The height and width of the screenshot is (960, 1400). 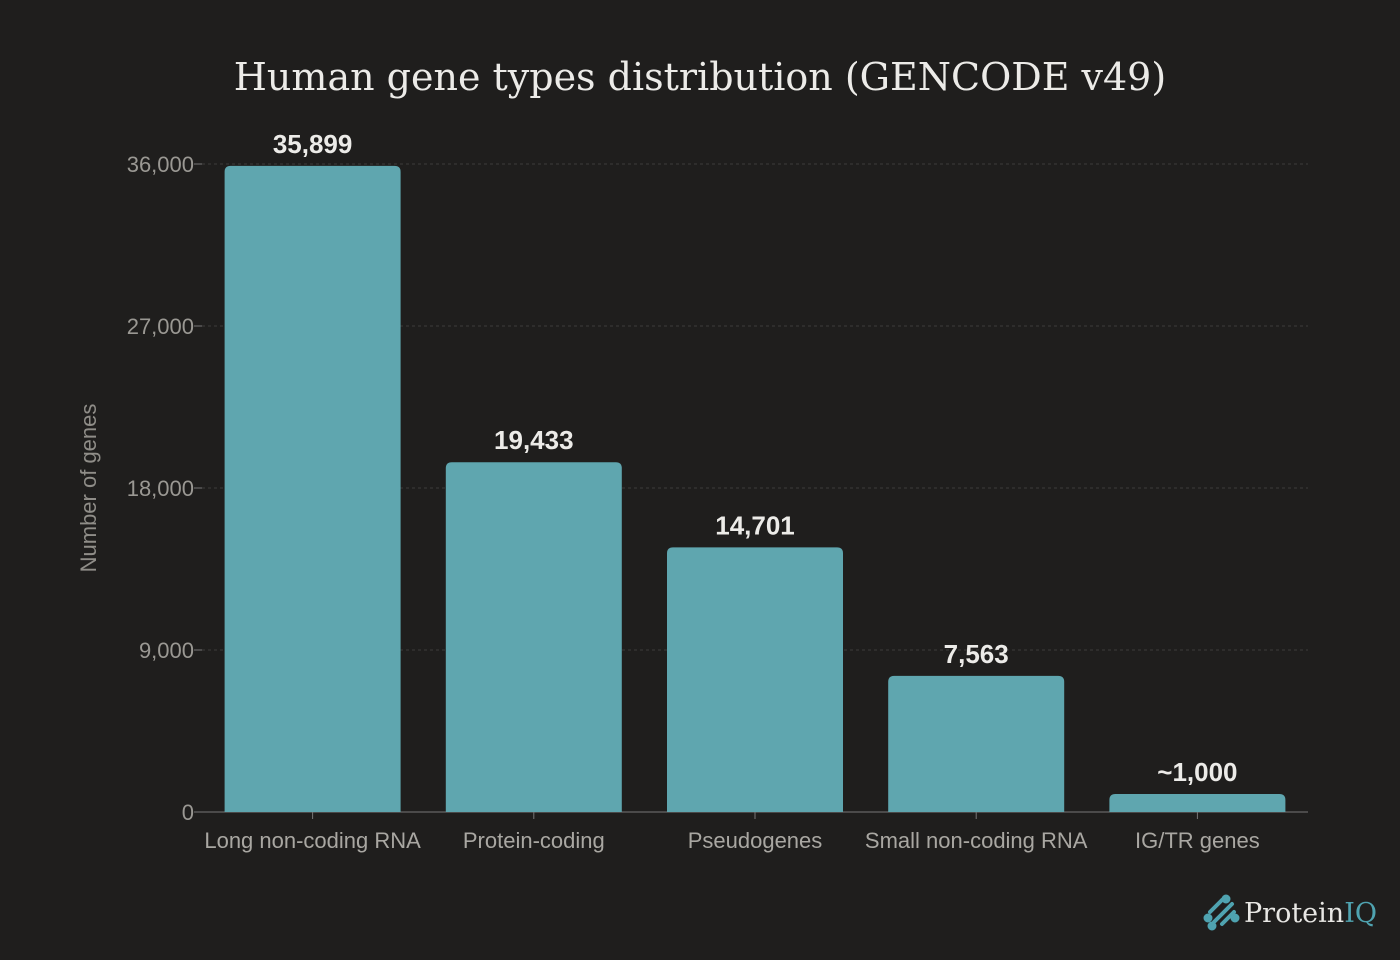 What do you see at coordinates (755, 525) in the screenshot?
I see `data-label: 14,701` at bounding box center [755, 525].